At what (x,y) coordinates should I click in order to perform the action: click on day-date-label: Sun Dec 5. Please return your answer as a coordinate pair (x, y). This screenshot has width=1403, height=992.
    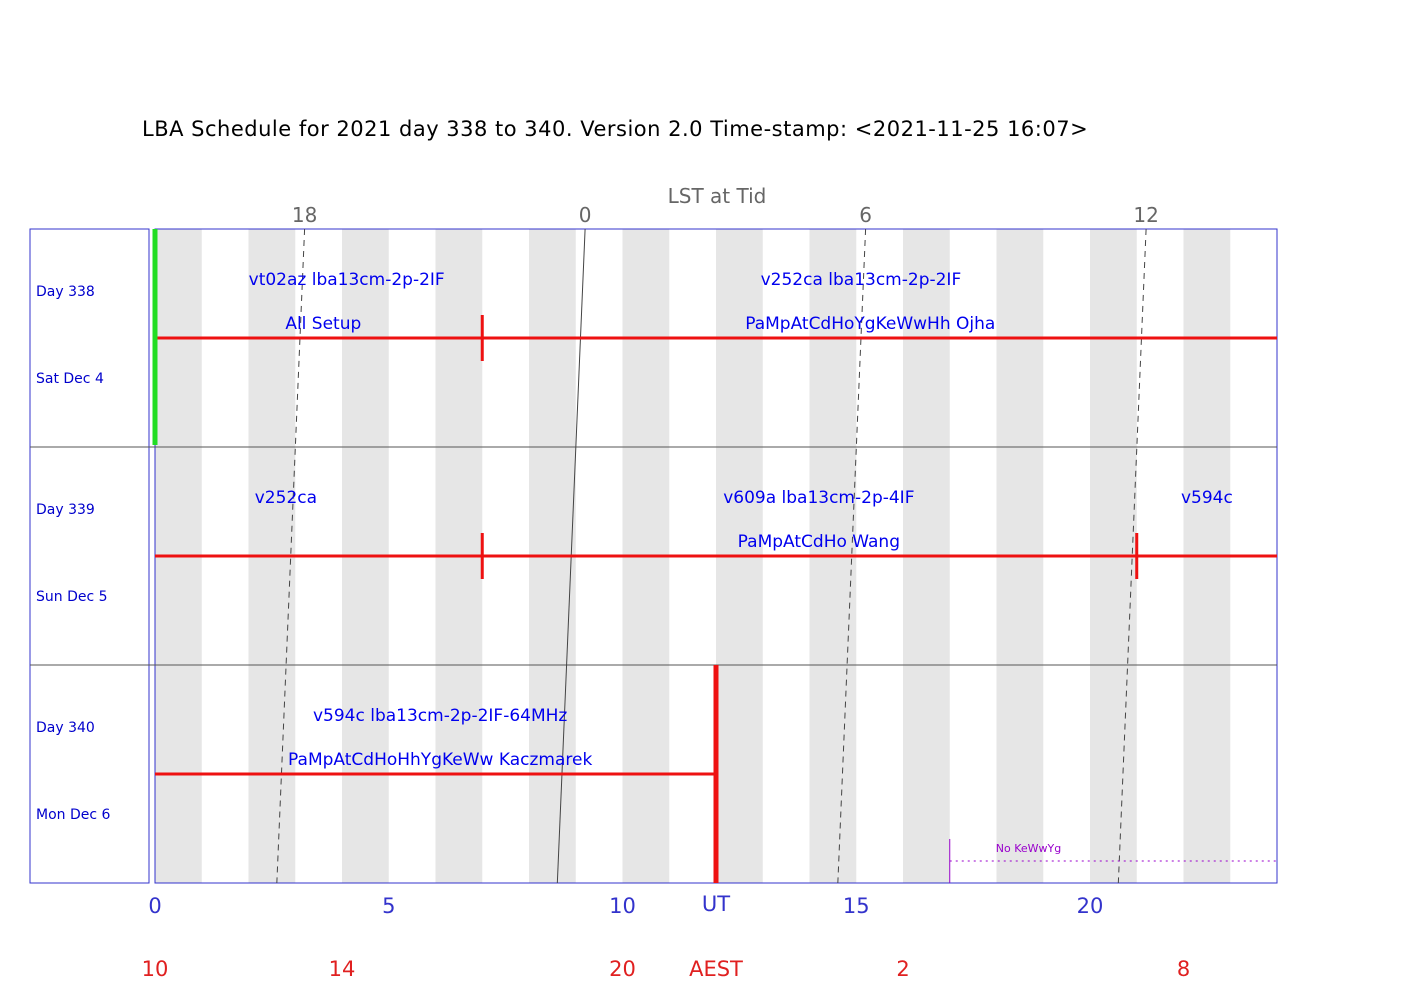
    Looking at the image, I should click on (72, 597).